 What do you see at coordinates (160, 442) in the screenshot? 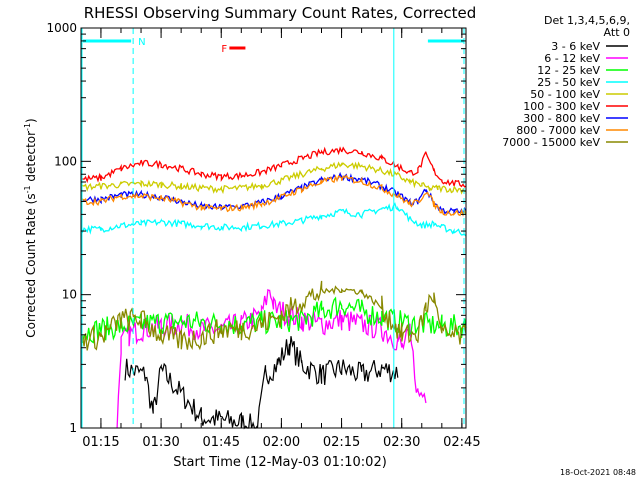
I see `x-tick-label-1: 01:30` at bounding box center [160, 442].